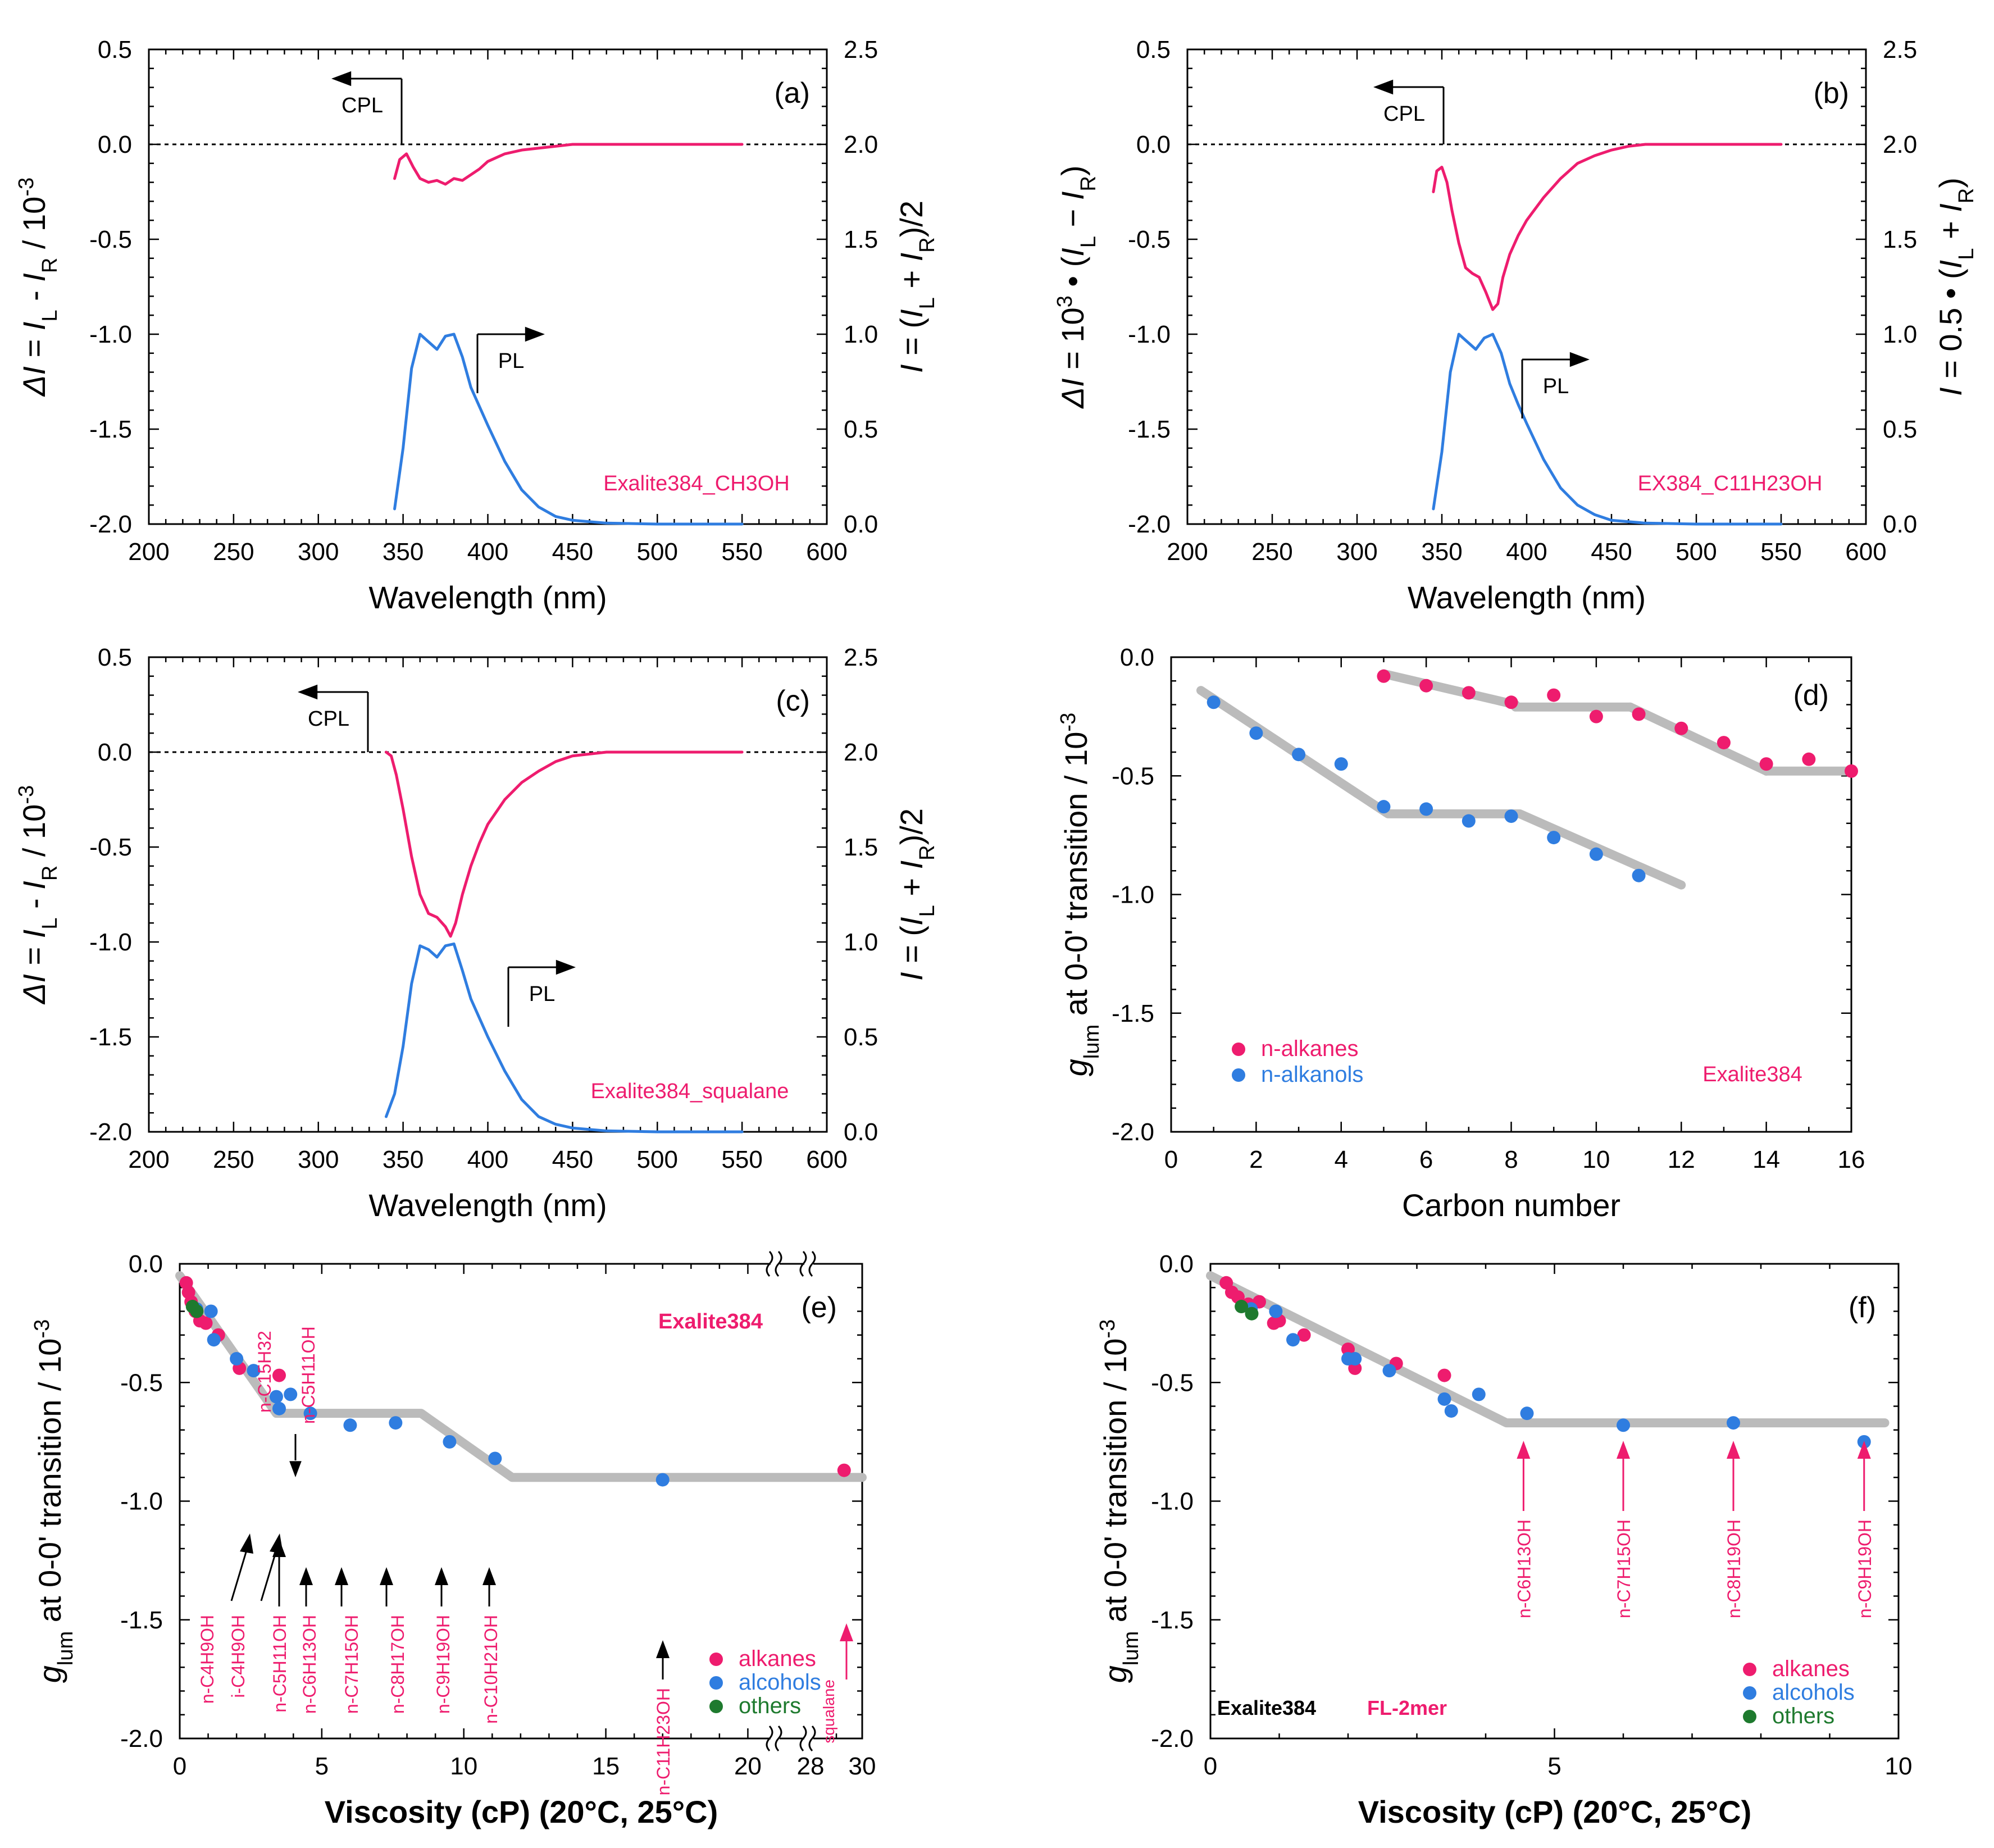  Describe the element at coordinates (696, 483) in the screenshot. I see `sample-label: Exalite384_CH3OH` at that location.